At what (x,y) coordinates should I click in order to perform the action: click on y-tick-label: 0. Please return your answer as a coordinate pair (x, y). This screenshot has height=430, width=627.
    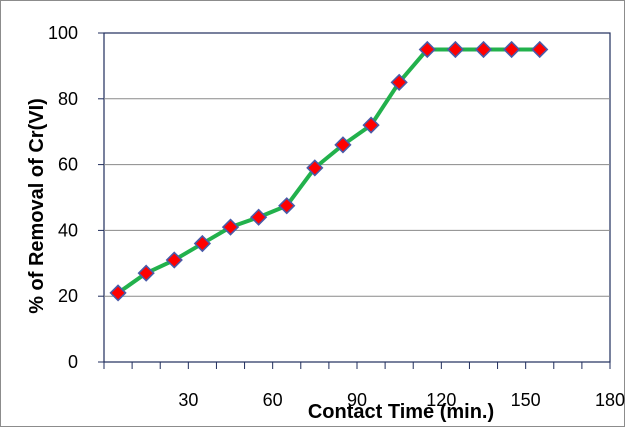
    Looking at the image, I should click on (73, 362).